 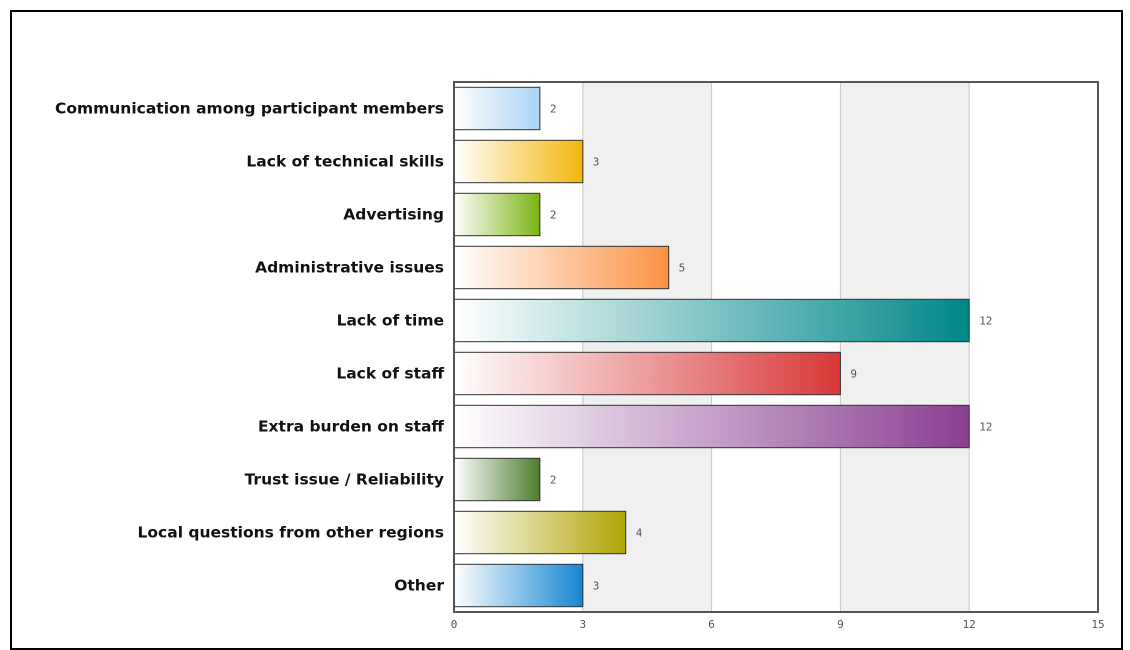 I want to click on x-tick-label: 15, so click(x=1097, y=624).